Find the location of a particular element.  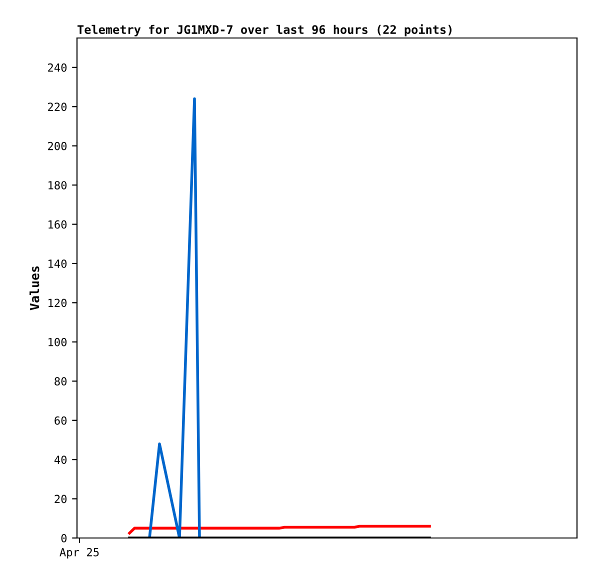

y-tick-label: 160 is located at coordinates (57, 224).